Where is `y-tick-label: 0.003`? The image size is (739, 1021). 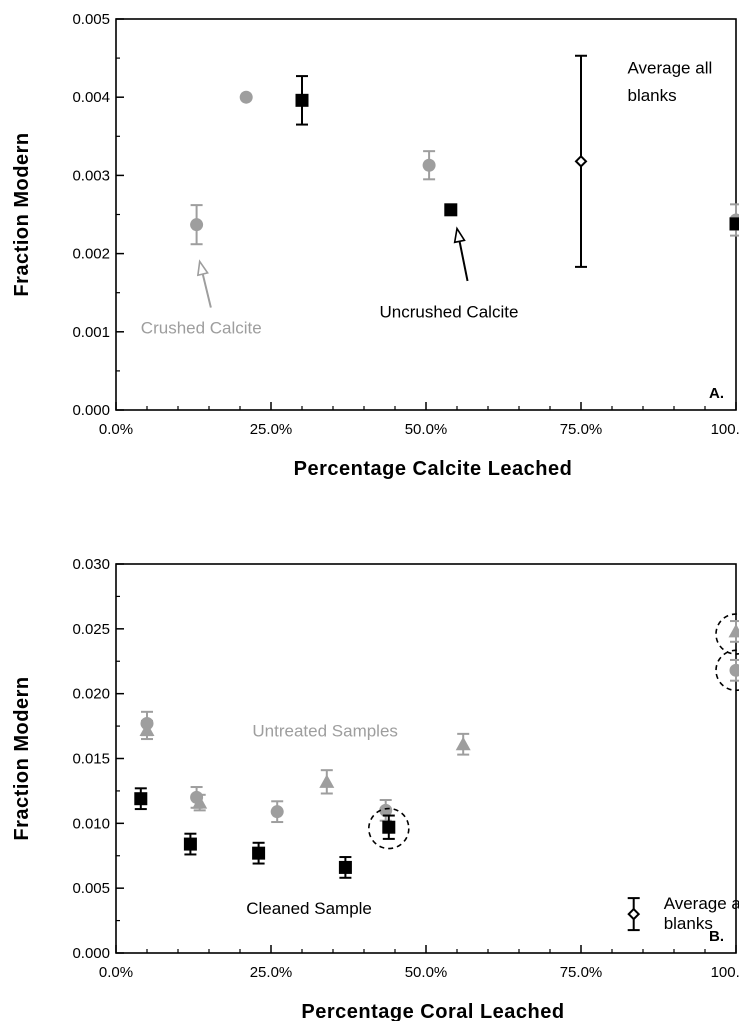 y-tick-label: 0.003 is located at coordinates (91, 175).